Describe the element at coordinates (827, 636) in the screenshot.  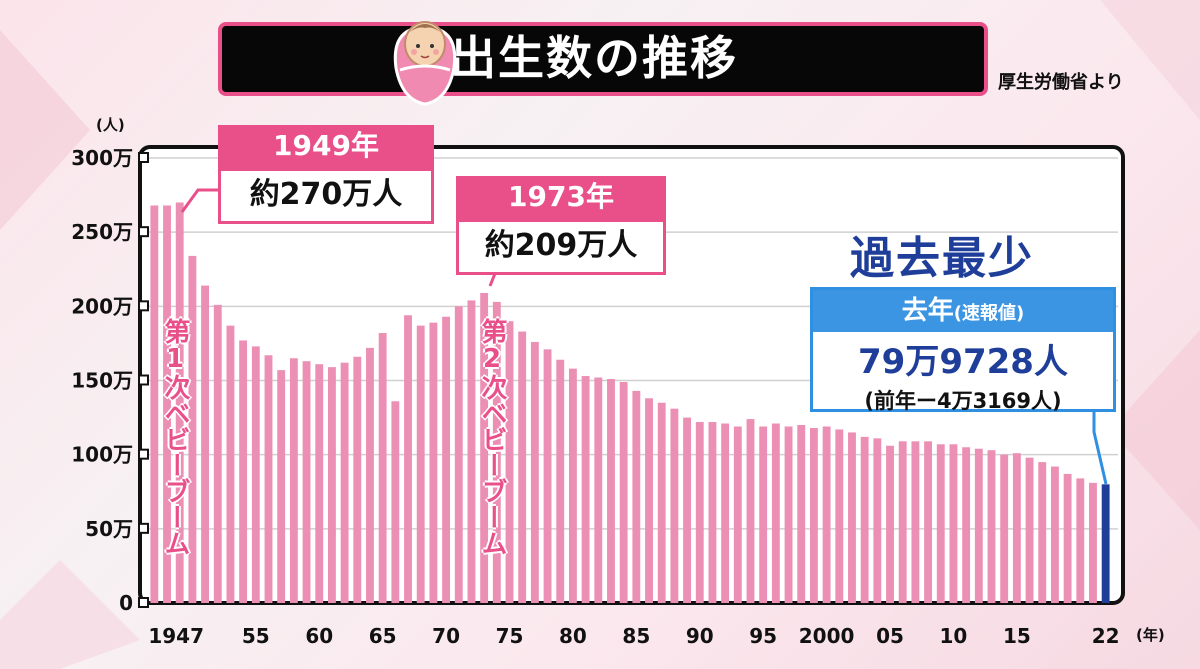
I see `x-tick-label: 2000` at that location.